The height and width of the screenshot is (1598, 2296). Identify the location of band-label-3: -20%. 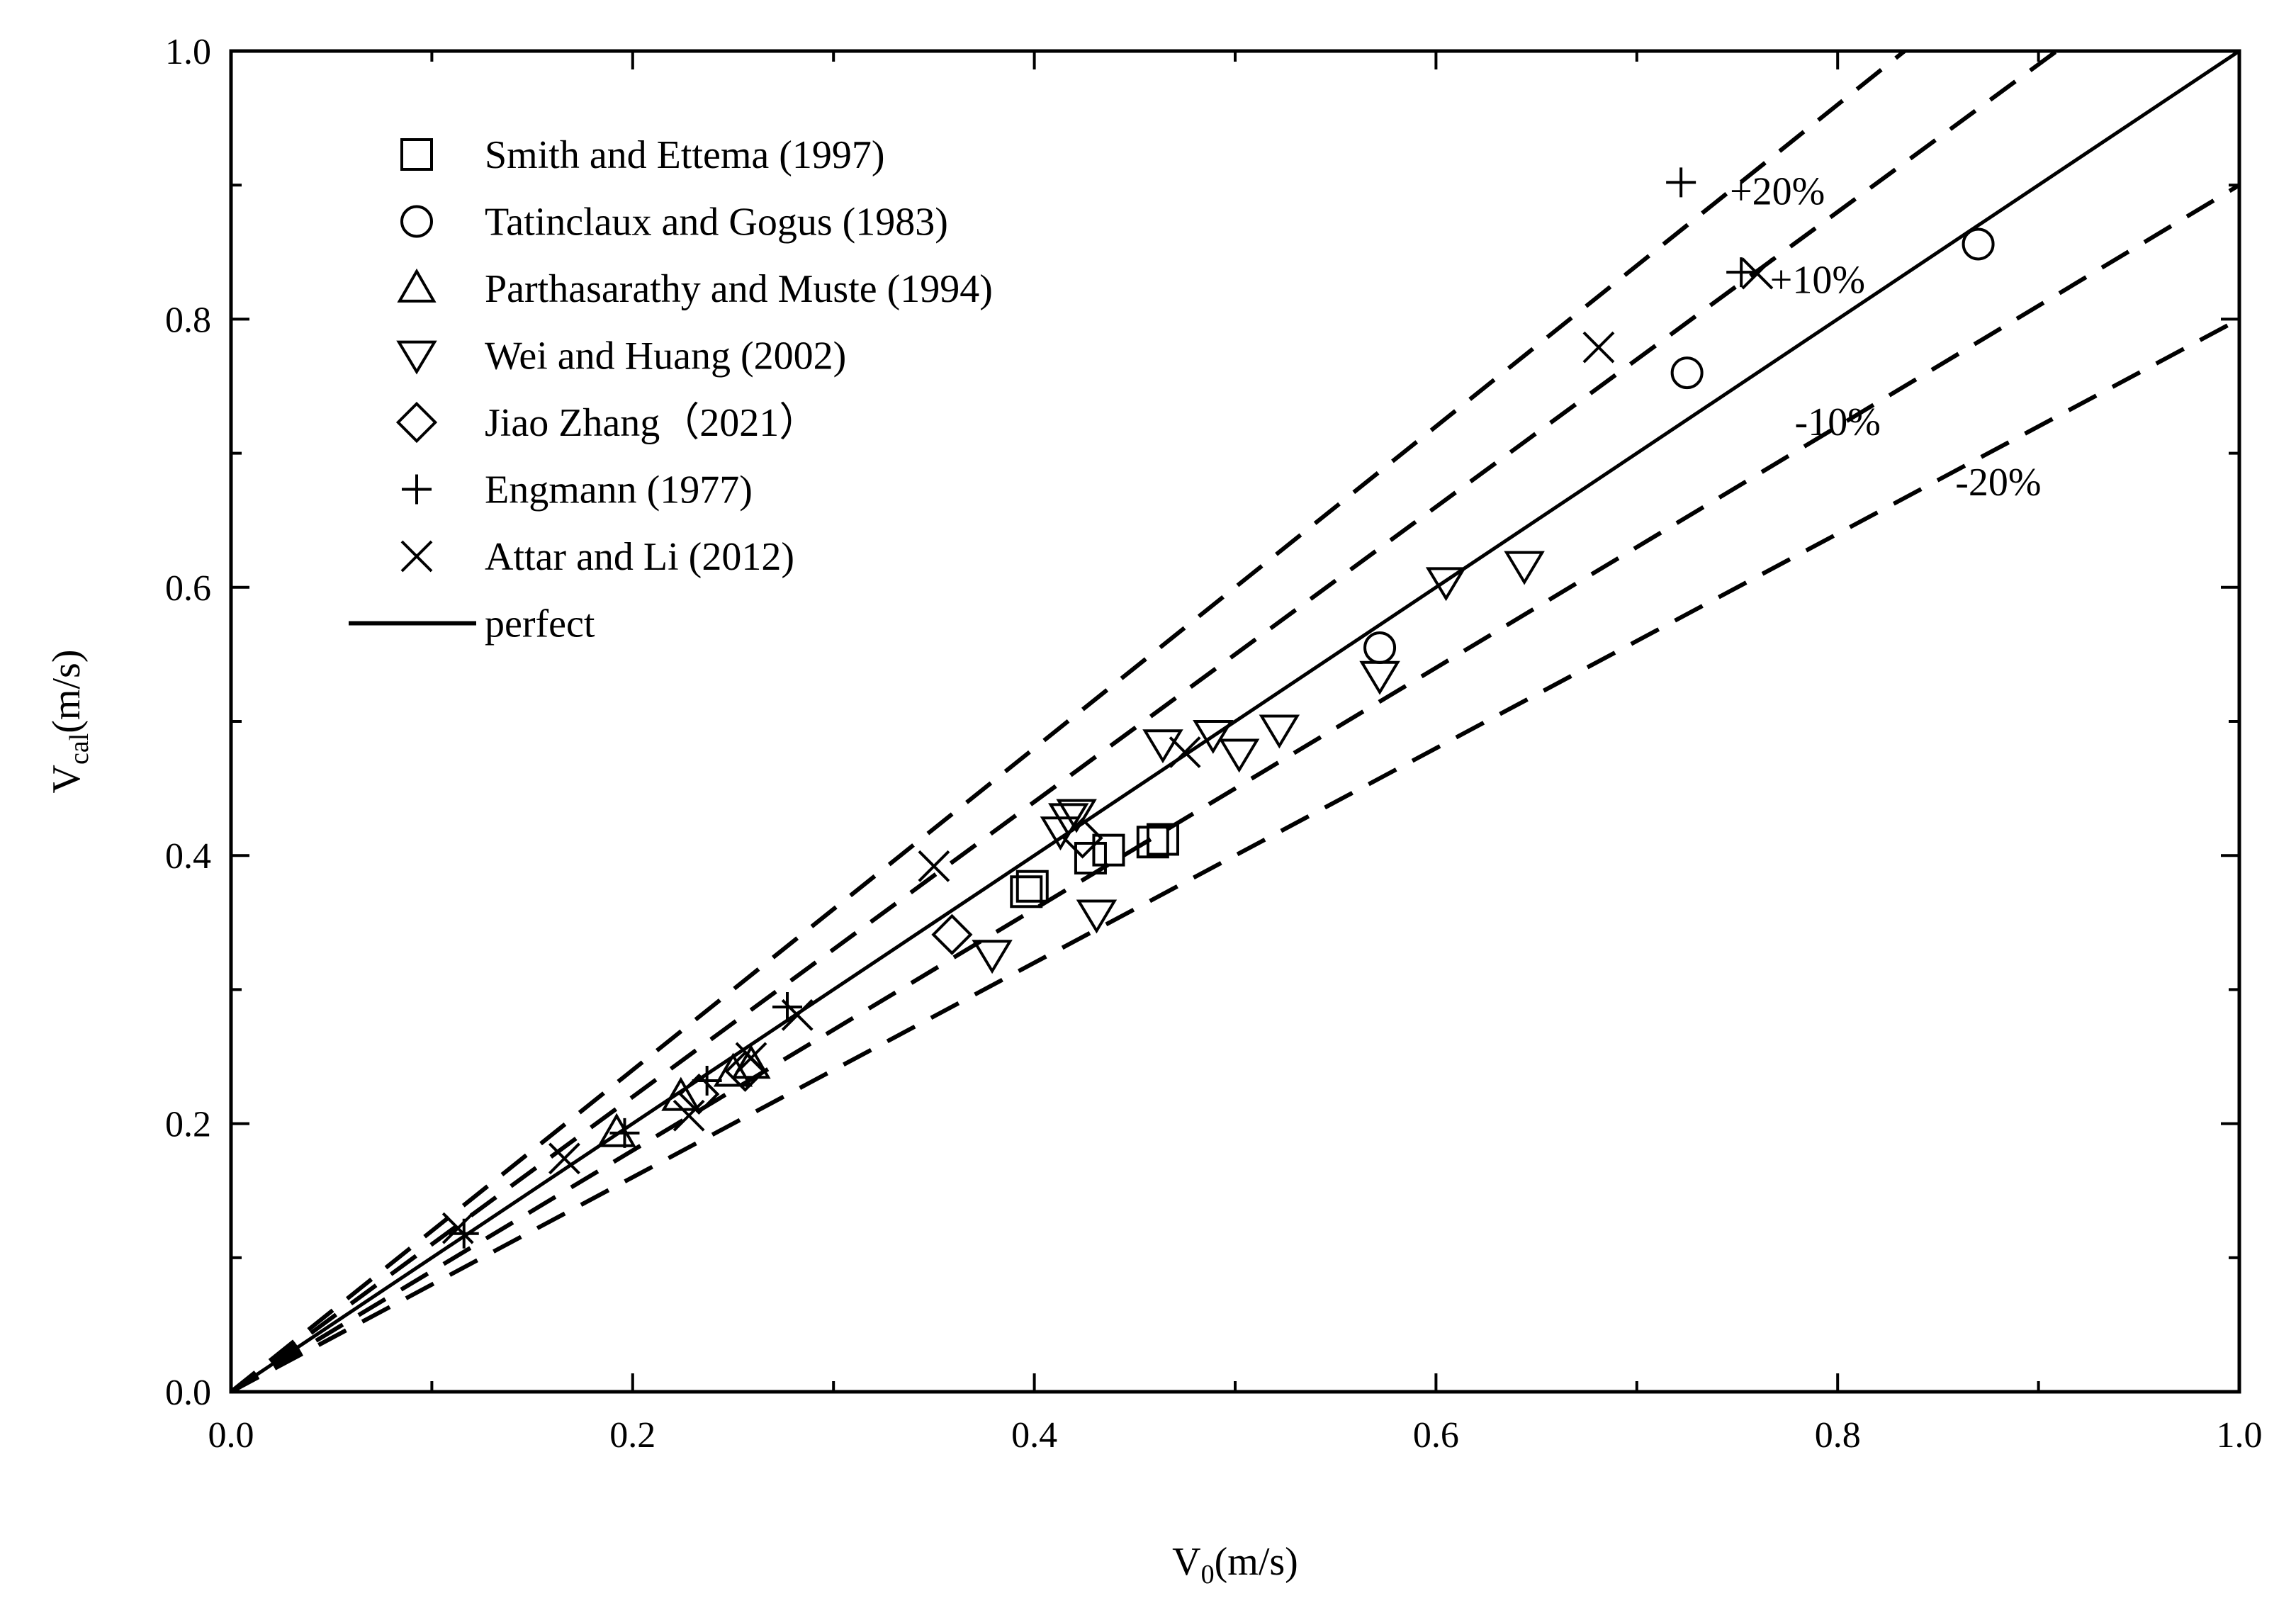
(1998, 483).